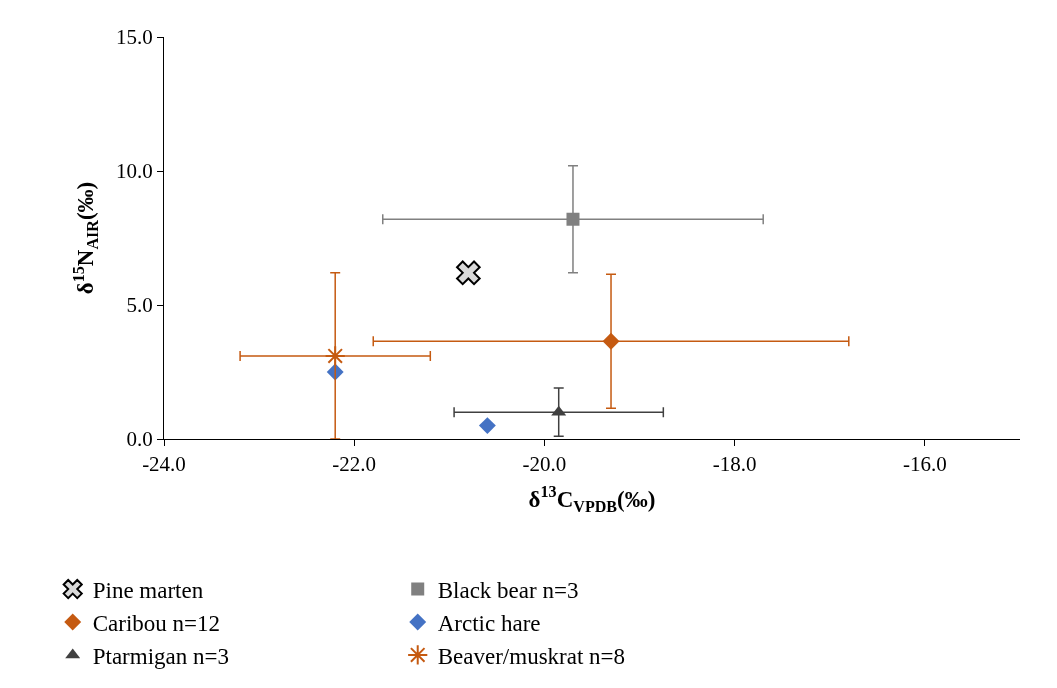 Image resolution: width=1057 pixels, height=688 pixels. What do you see at coordinates (160, 656) in the screenshot?
I see `legend-label: Ptarmigan n=3` at bounding box center [160, 656].